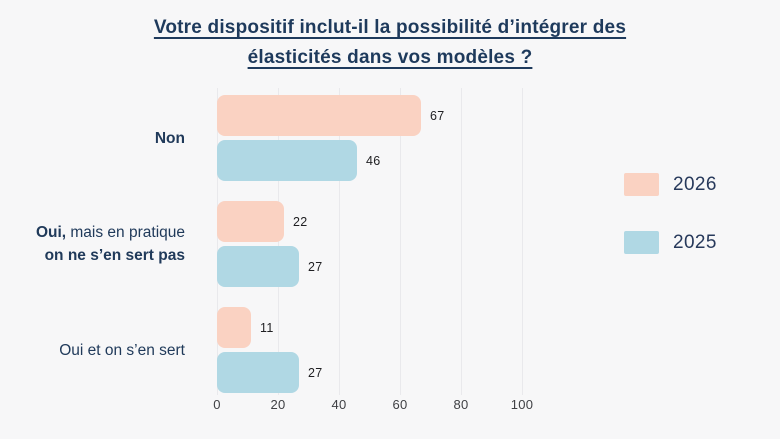  I want to click on x-tick-label: 80, so click(461, 404).